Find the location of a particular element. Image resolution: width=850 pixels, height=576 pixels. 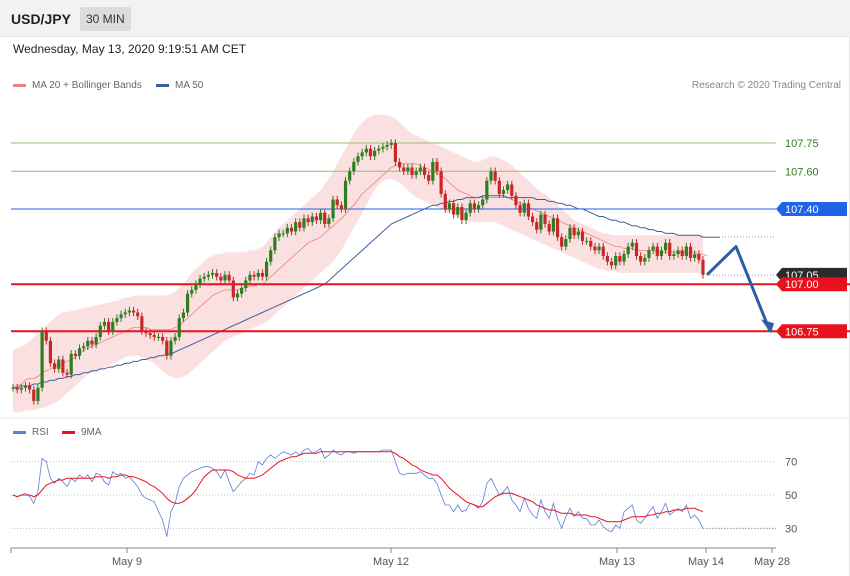

symbol-label: USD/JPY is located at coordinates (41, 19).